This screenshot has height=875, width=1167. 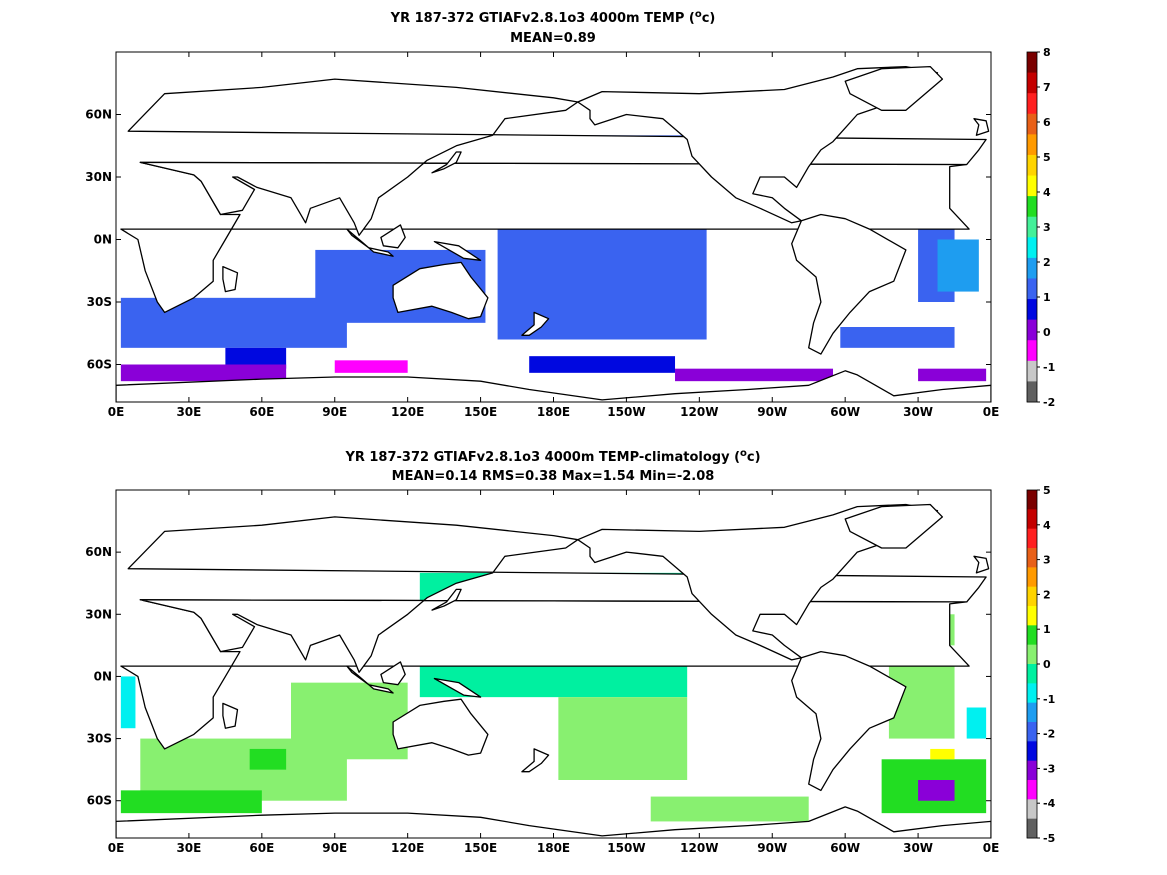 What do you see at coordinates (1049, 768) in the screenshot?
I see `colorbar-label: -3` at bounding box center [1049, 768].